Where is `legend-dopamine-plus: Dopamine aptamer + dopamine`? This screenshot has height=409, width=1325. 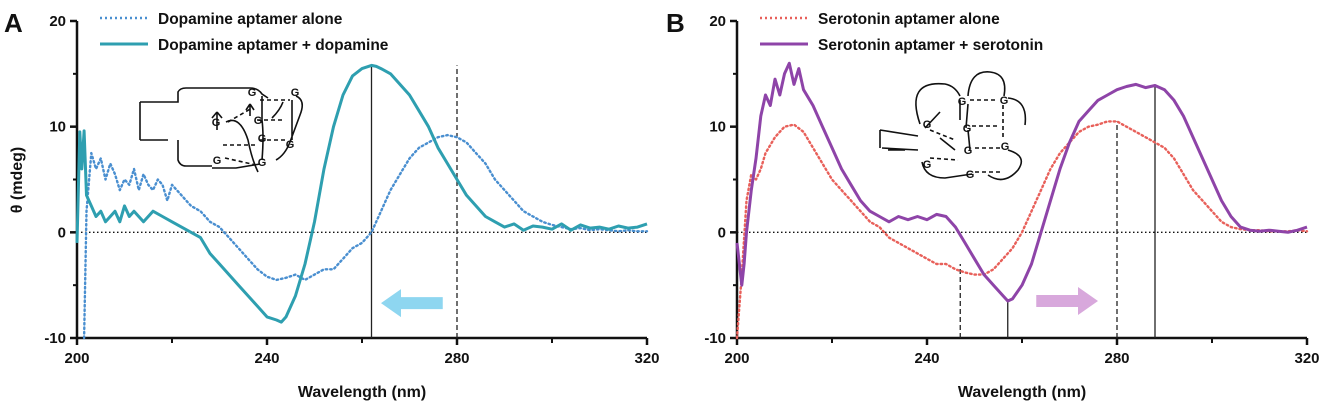
legend-dopamine-plus: Dopamine aptamer + dopamine is located at coordinates (273, 45).